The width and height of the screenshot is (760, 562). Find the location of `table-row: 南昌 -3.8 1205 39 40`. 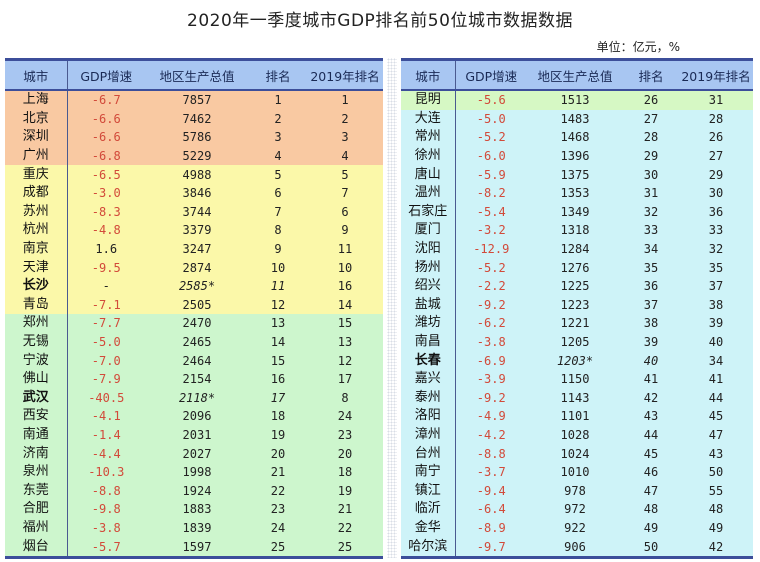

table-row: 南昌 -3.8 1205 39 40 is located at coordinates (577, 342).